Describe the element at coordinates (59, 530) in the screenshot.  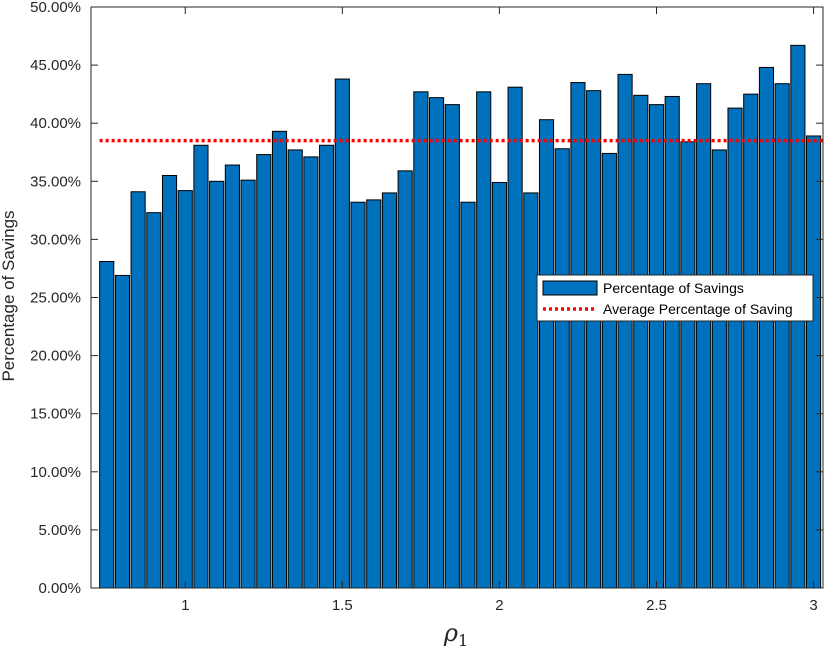
I see `y-tick-label: 5.00%` at that location.